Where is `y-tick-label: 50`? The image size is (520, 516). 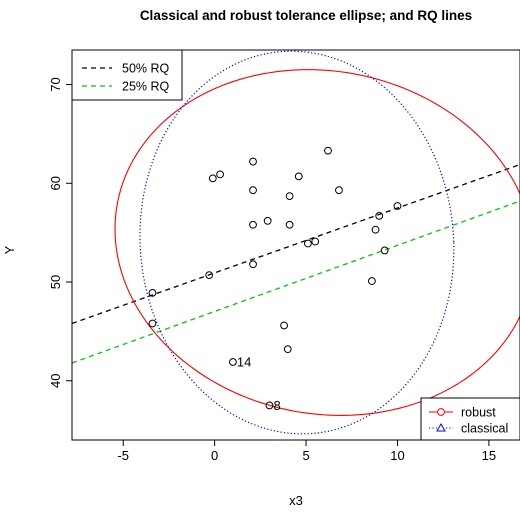 y-tick-label: 50 is located at coordinates (55, 282).